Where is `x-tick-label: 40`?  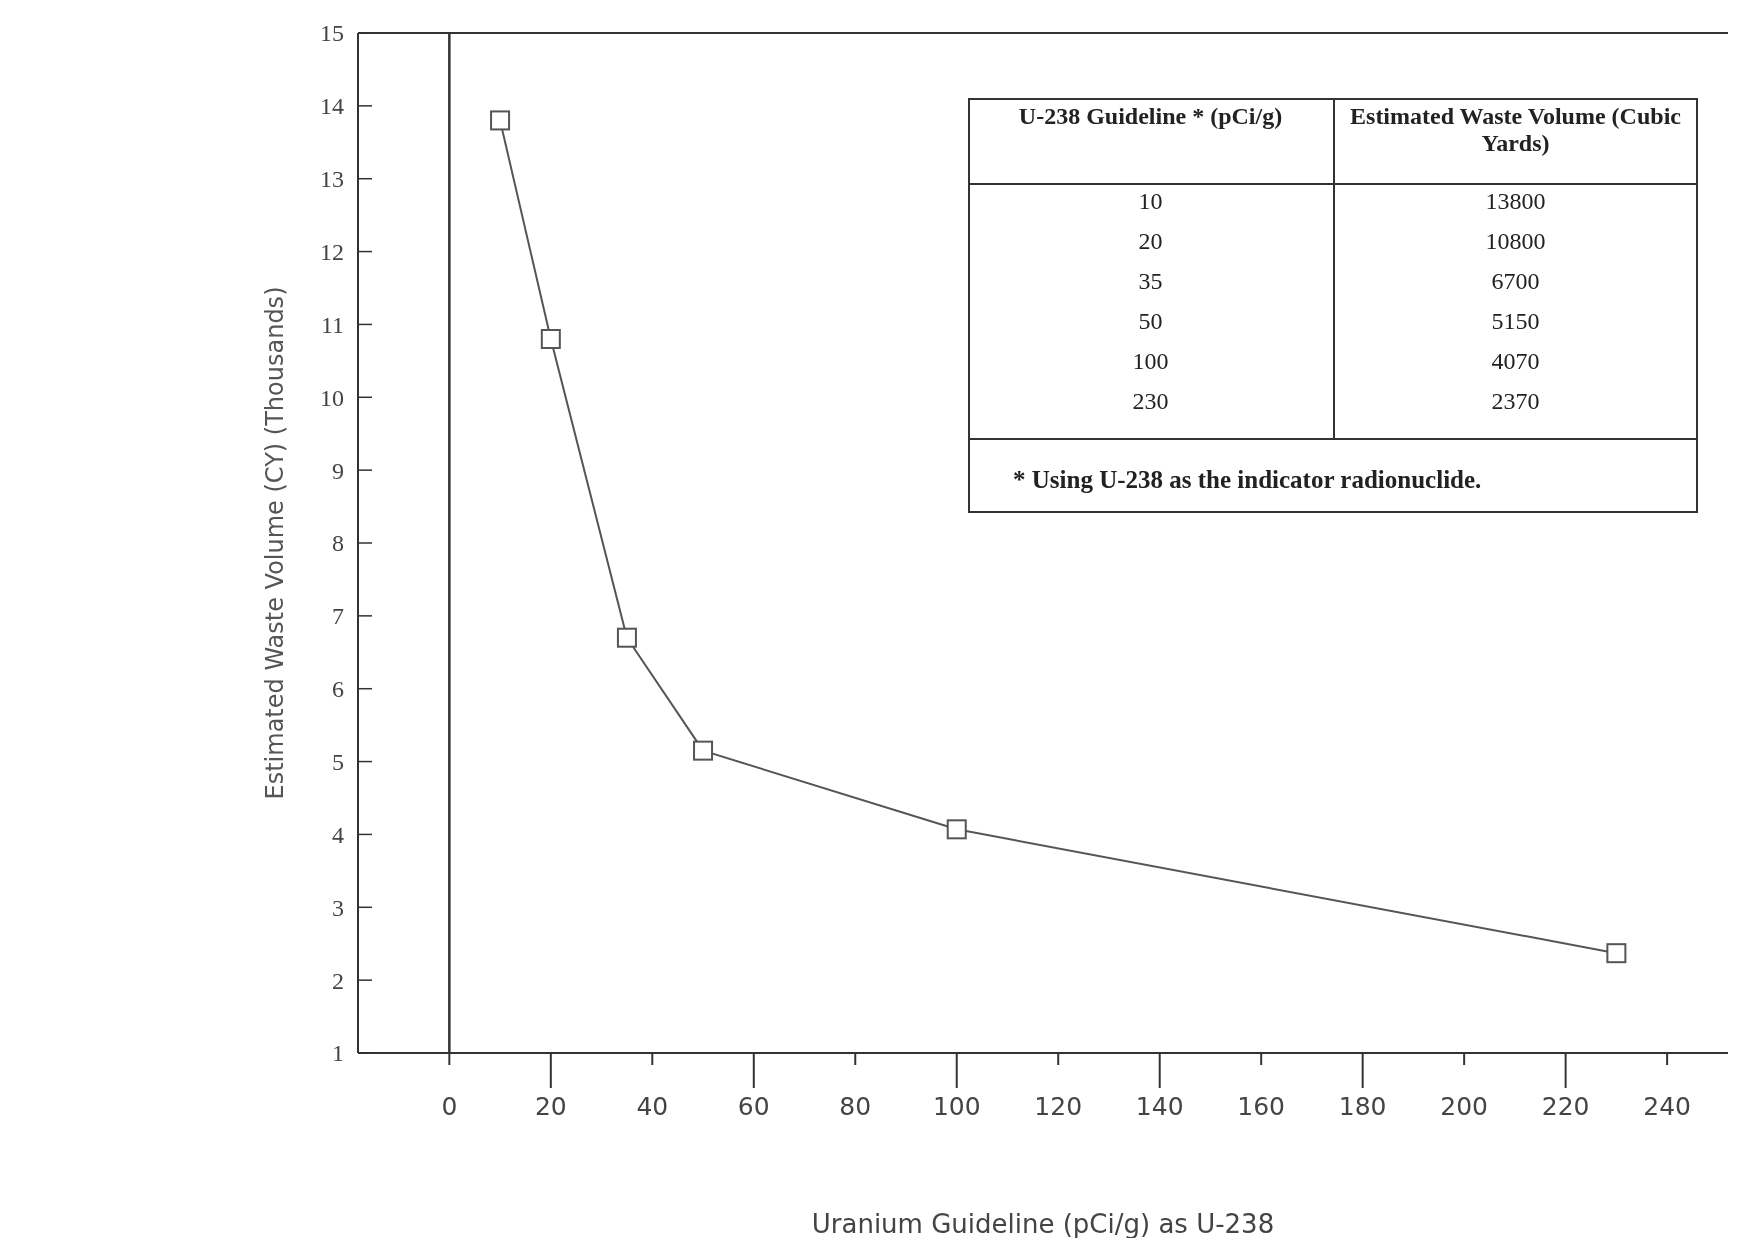 x-tick-label: 40 is located at coordinates (652, 1106).